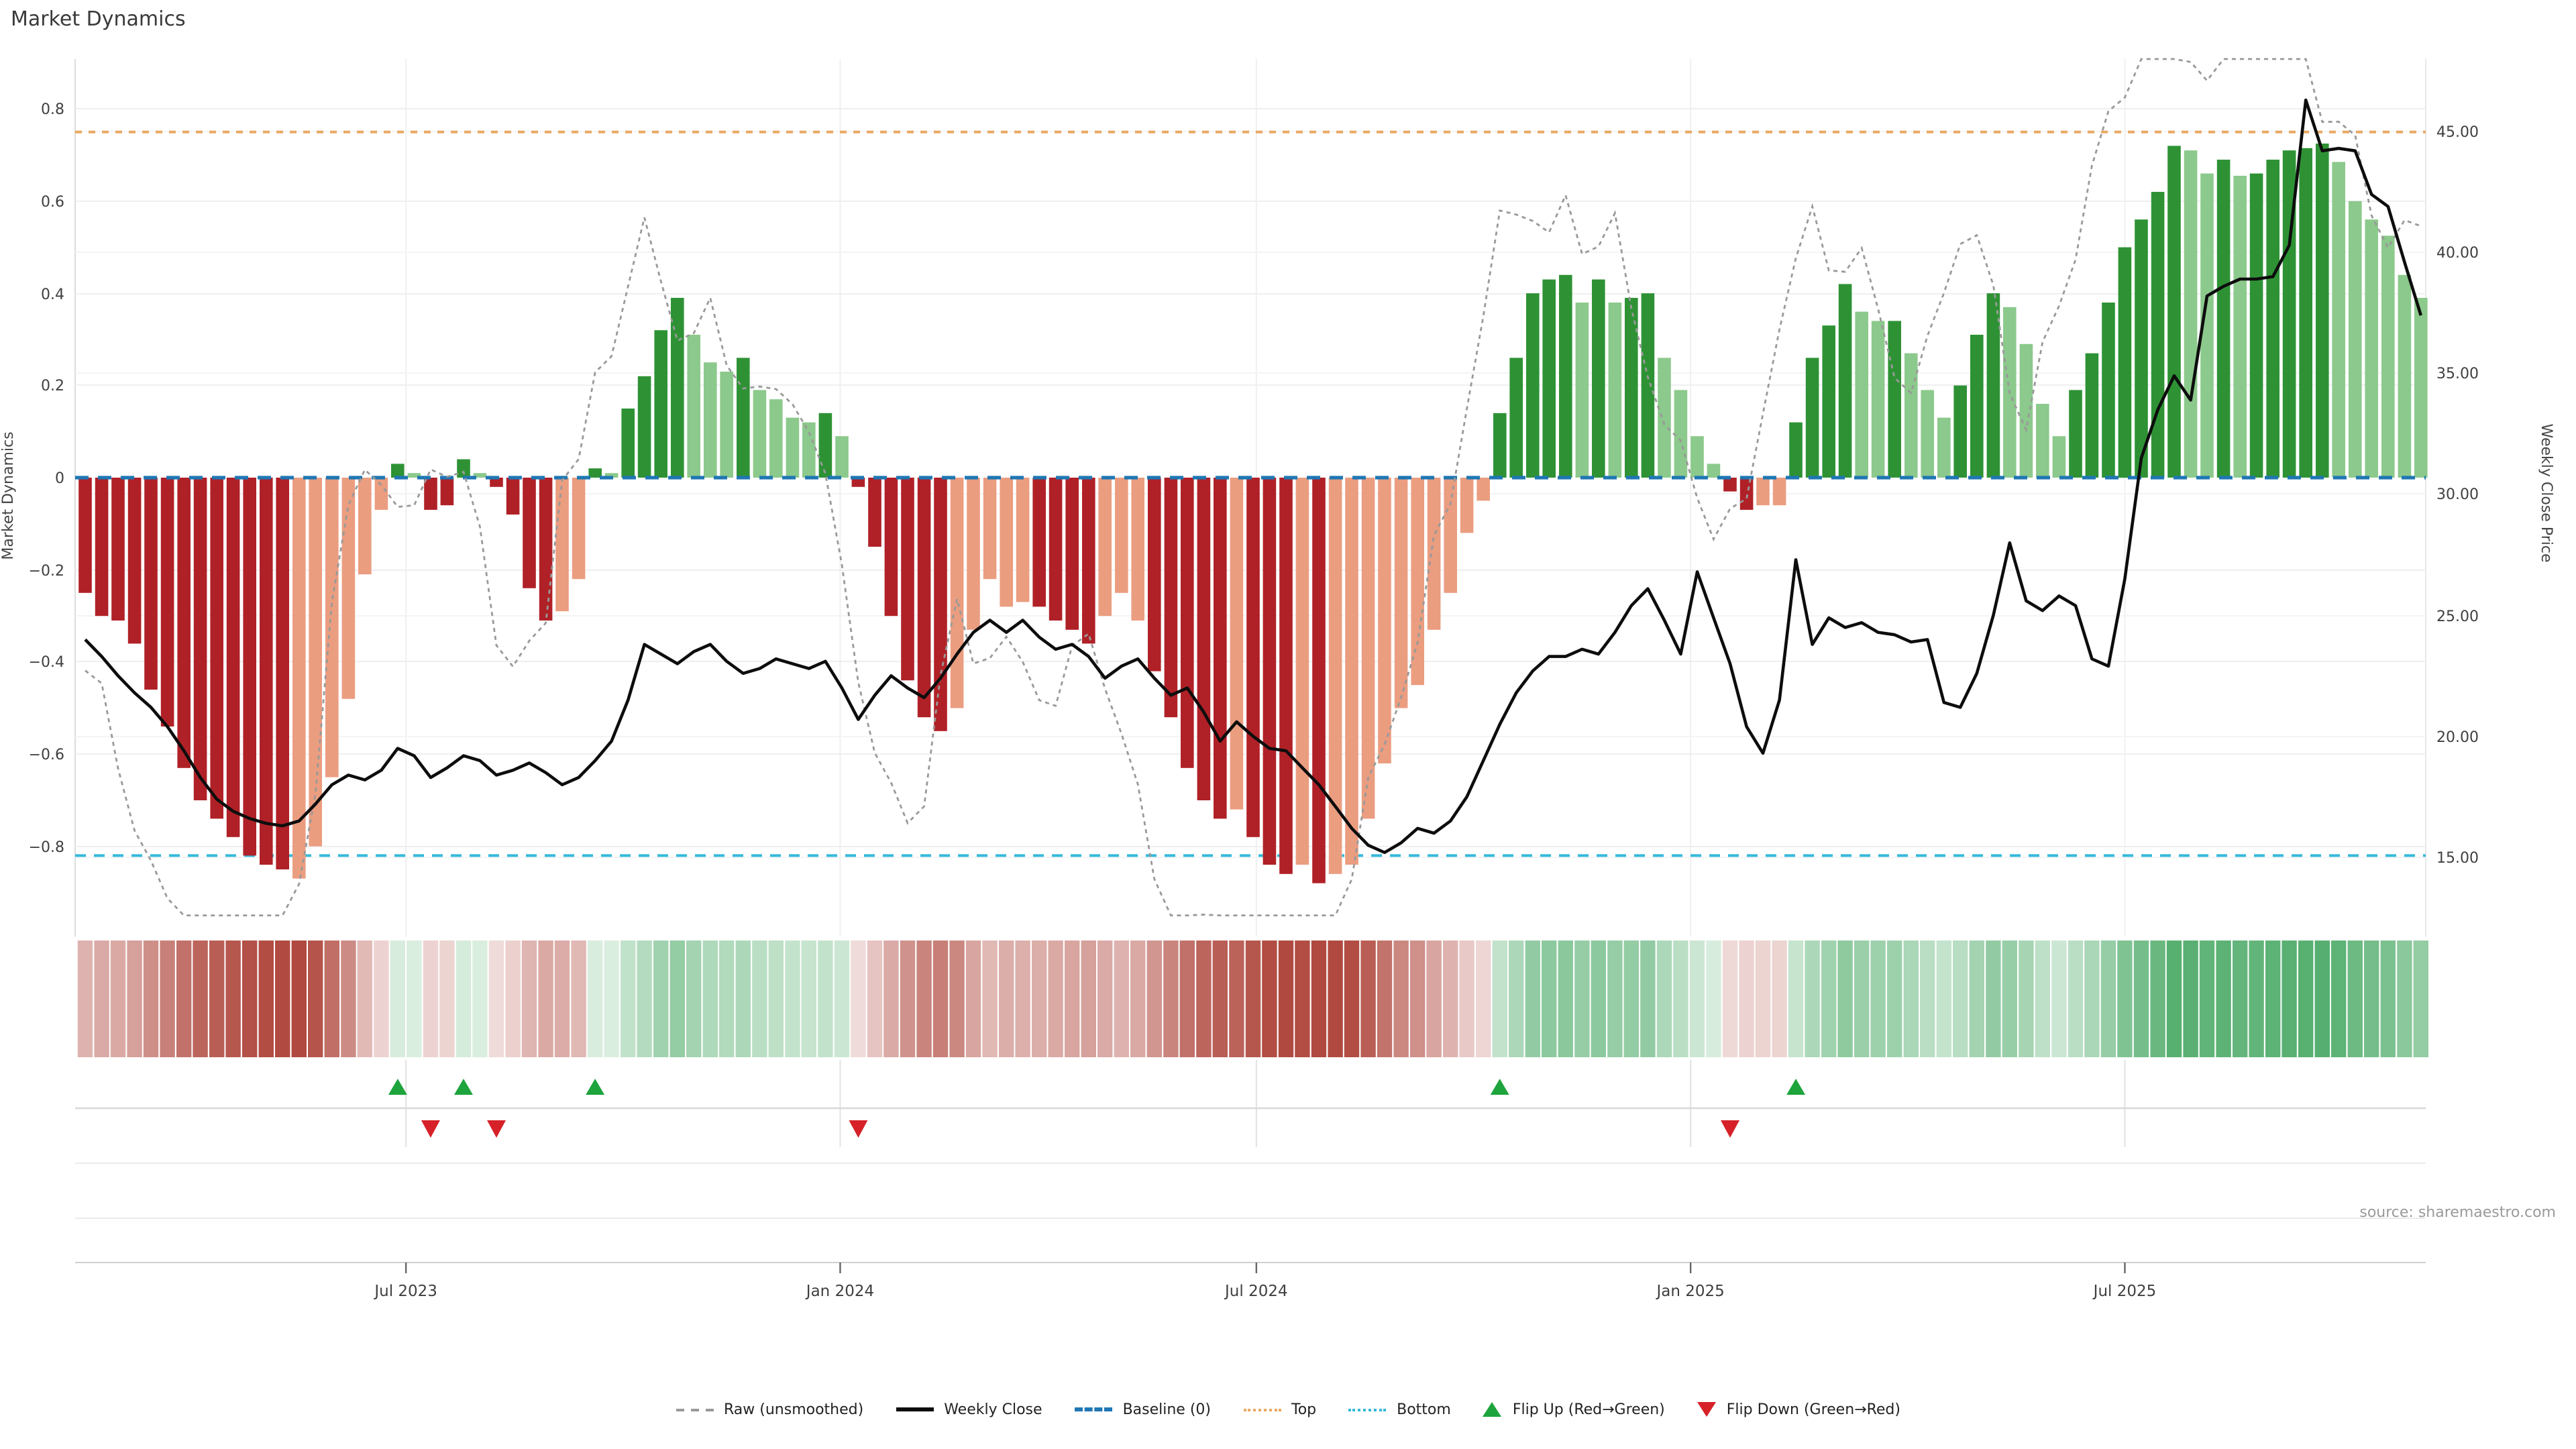 The height and width of the screenshot is (1449, 2576). I want to click on svg-text: 0, so click(59, 478).